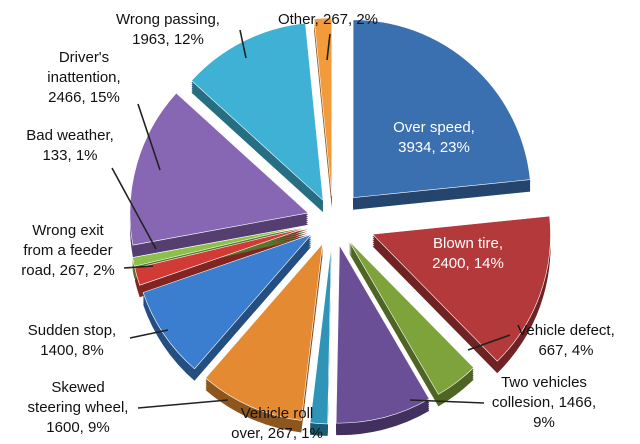 The height and width of the screenshot is (444, 640). Describe the element at coordinates (149, 334) in the screenshot. I see `leader-line-sudden-stop` at that location.